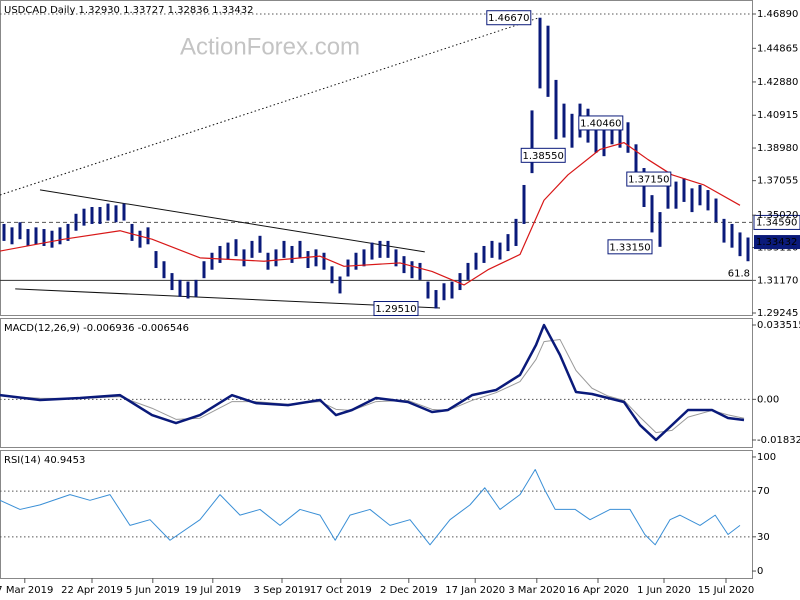  What do you see at coordinates (543, 156) in the screenshot?
I see `annotation-label: 1.38550` at bounding box center [543, 156].